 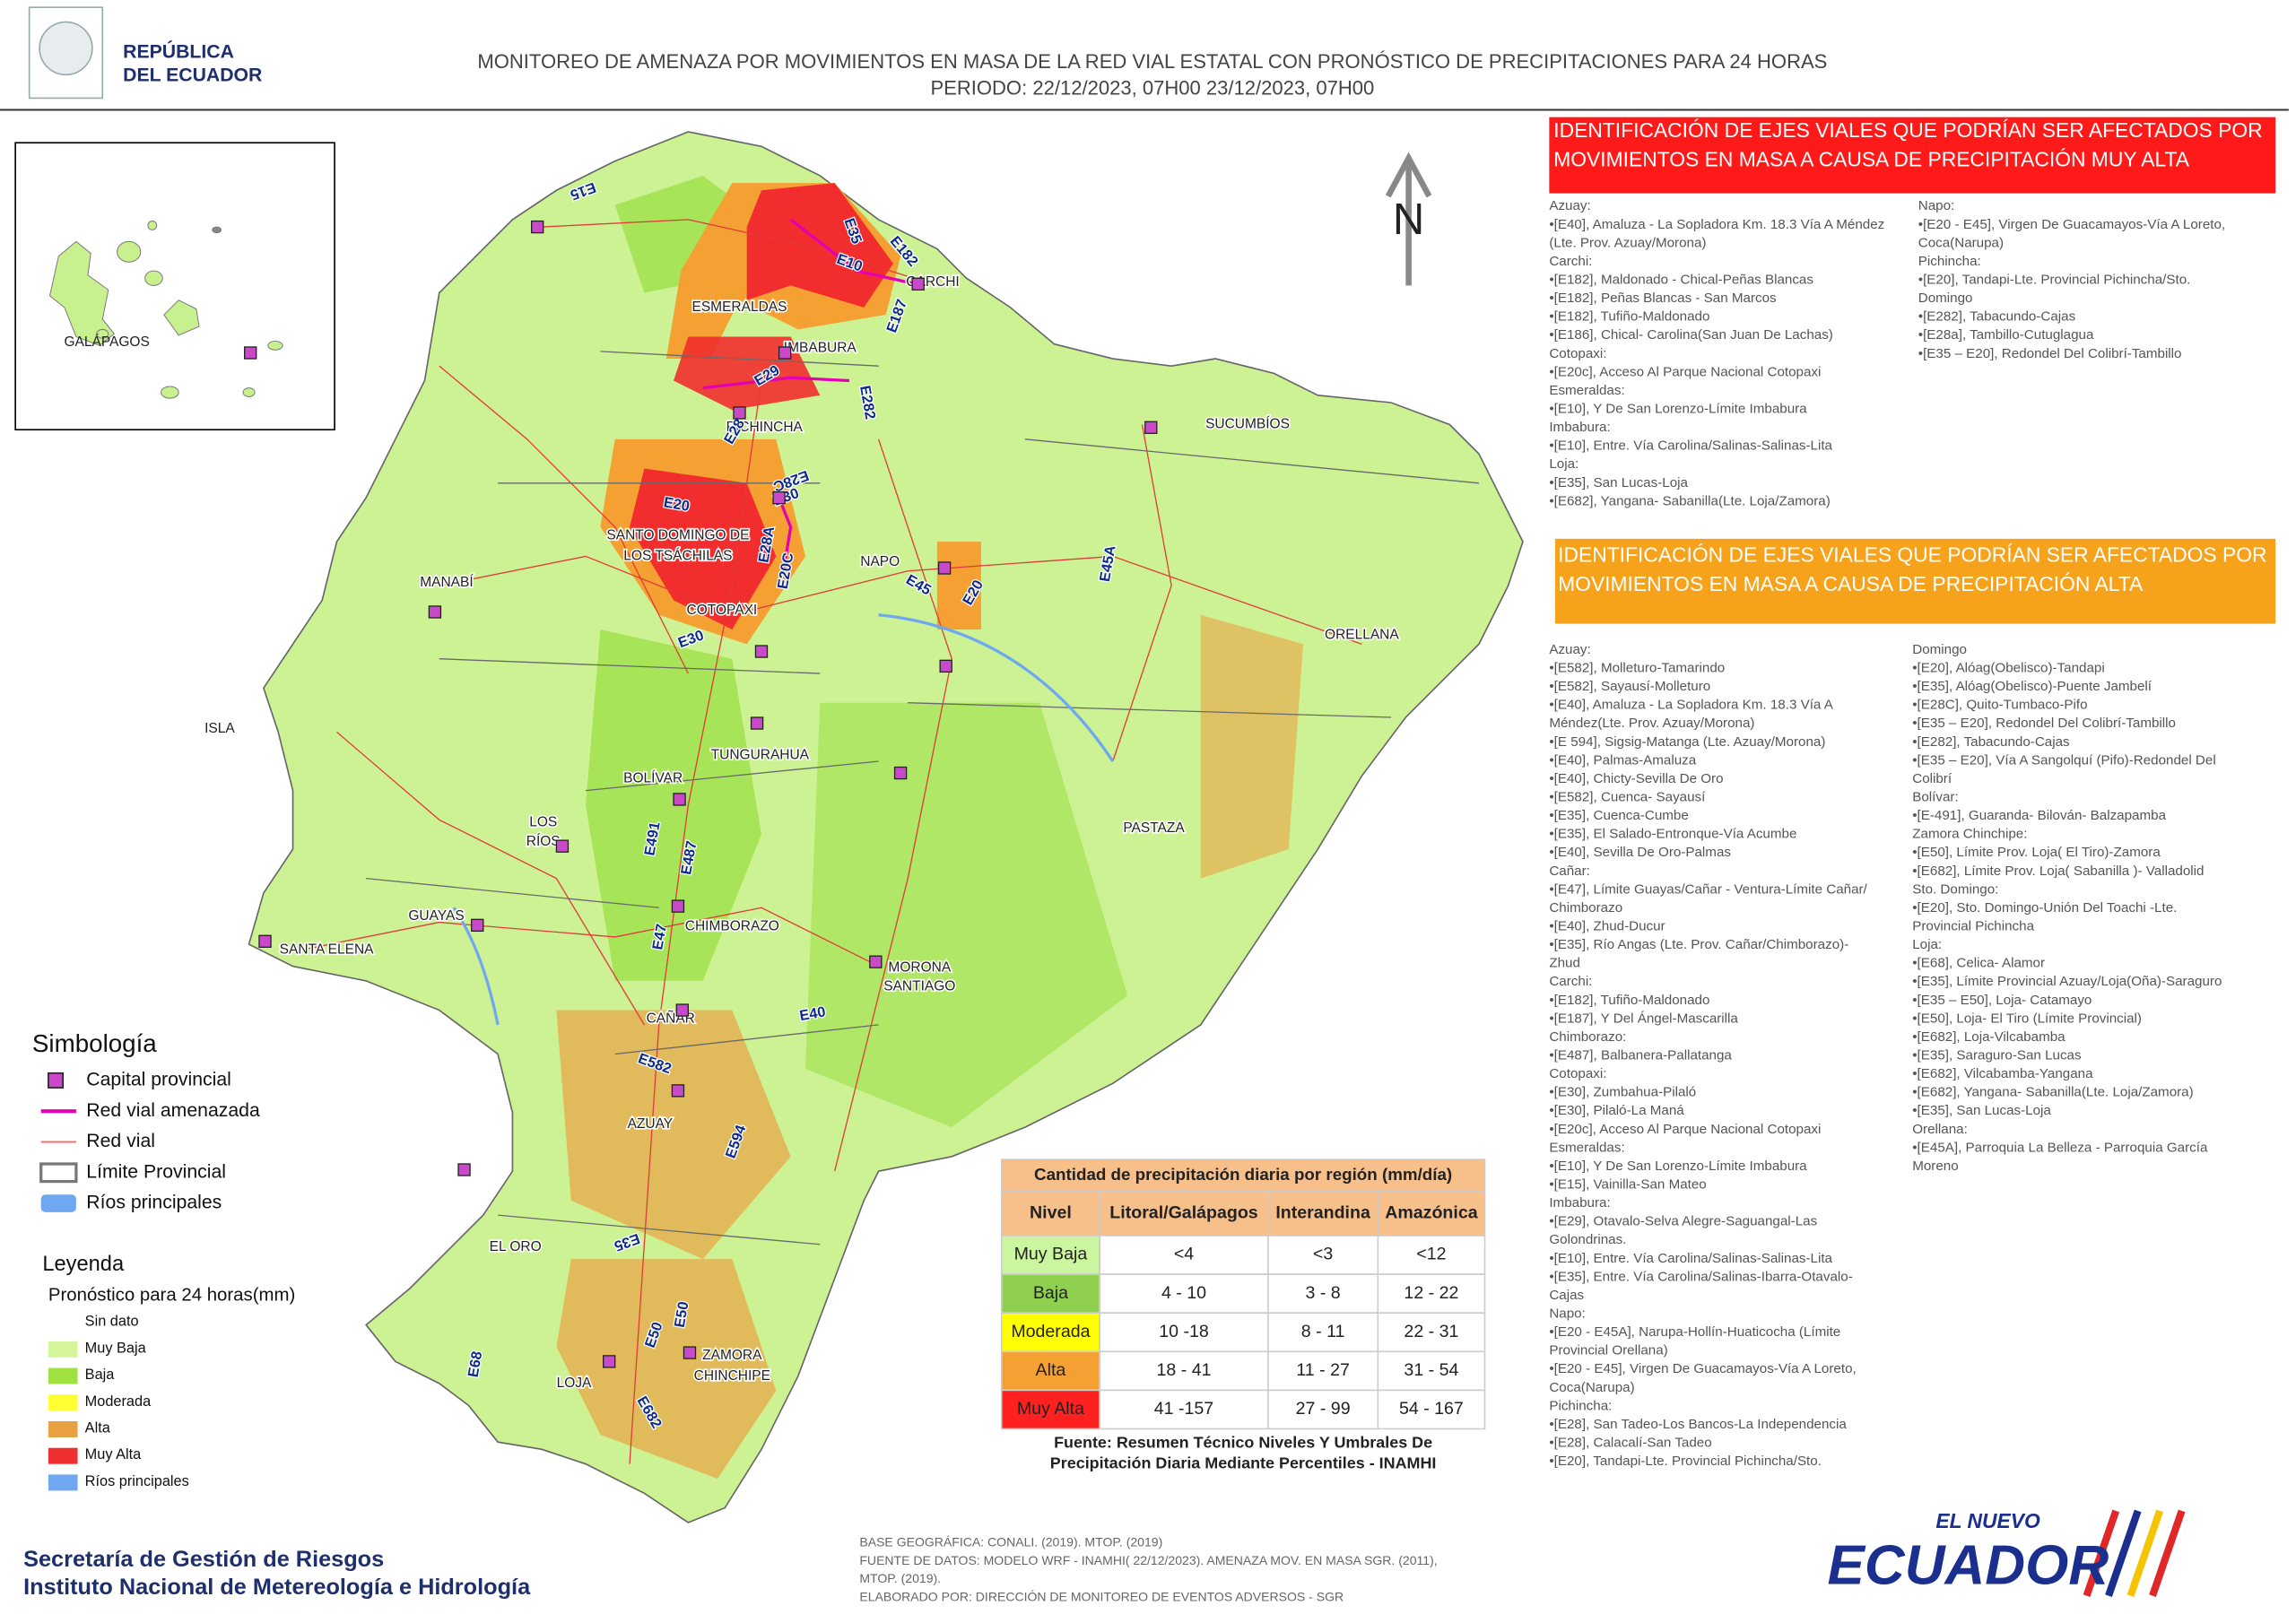 What do you see at coordinates (1935, 1166) in the screenshot?
I see `road-list-item: Moreno` at bounding box center [1935, 1166].